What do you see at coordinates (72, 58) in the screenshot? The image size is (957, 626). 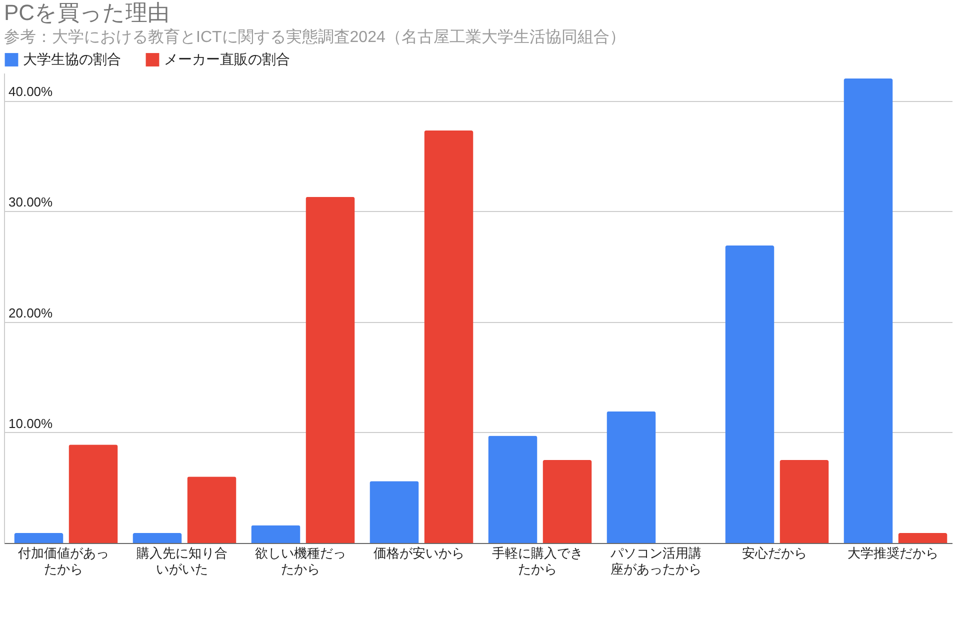 I see `legend-label: 大学生協の割合` at bounding box center [72, 58].